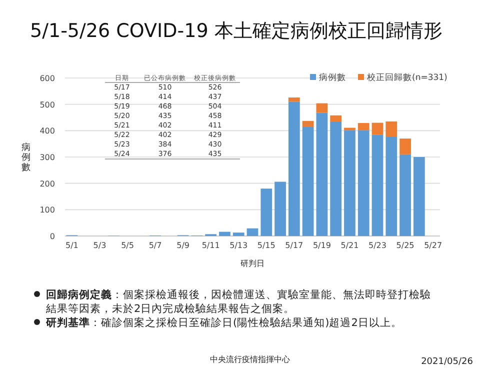 The width and height of the screenshot is (500, 375). I want to click on y-axis-title: 病例數, so click(26, 157).